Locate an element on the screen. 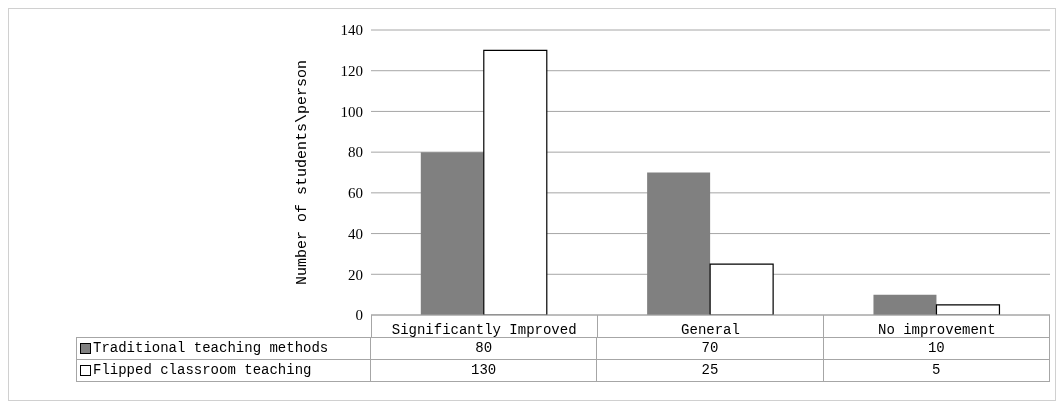  data-label: 80 is located at coordinates (484, 348).